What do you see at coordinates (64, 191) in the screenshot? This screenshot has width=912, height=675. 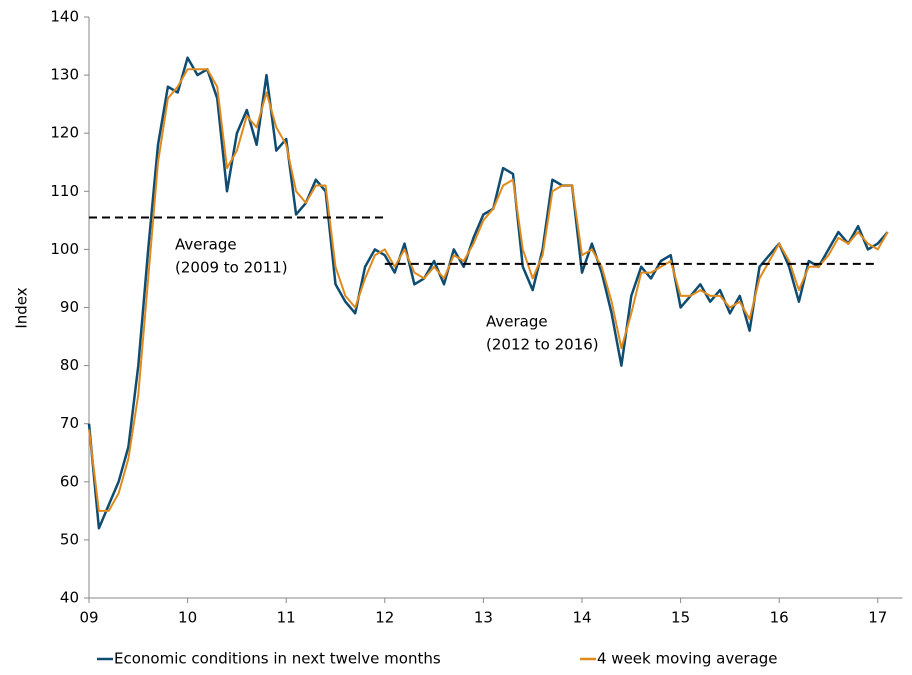 I see `y-tick-label: 110` at bounding box center [64, 191].